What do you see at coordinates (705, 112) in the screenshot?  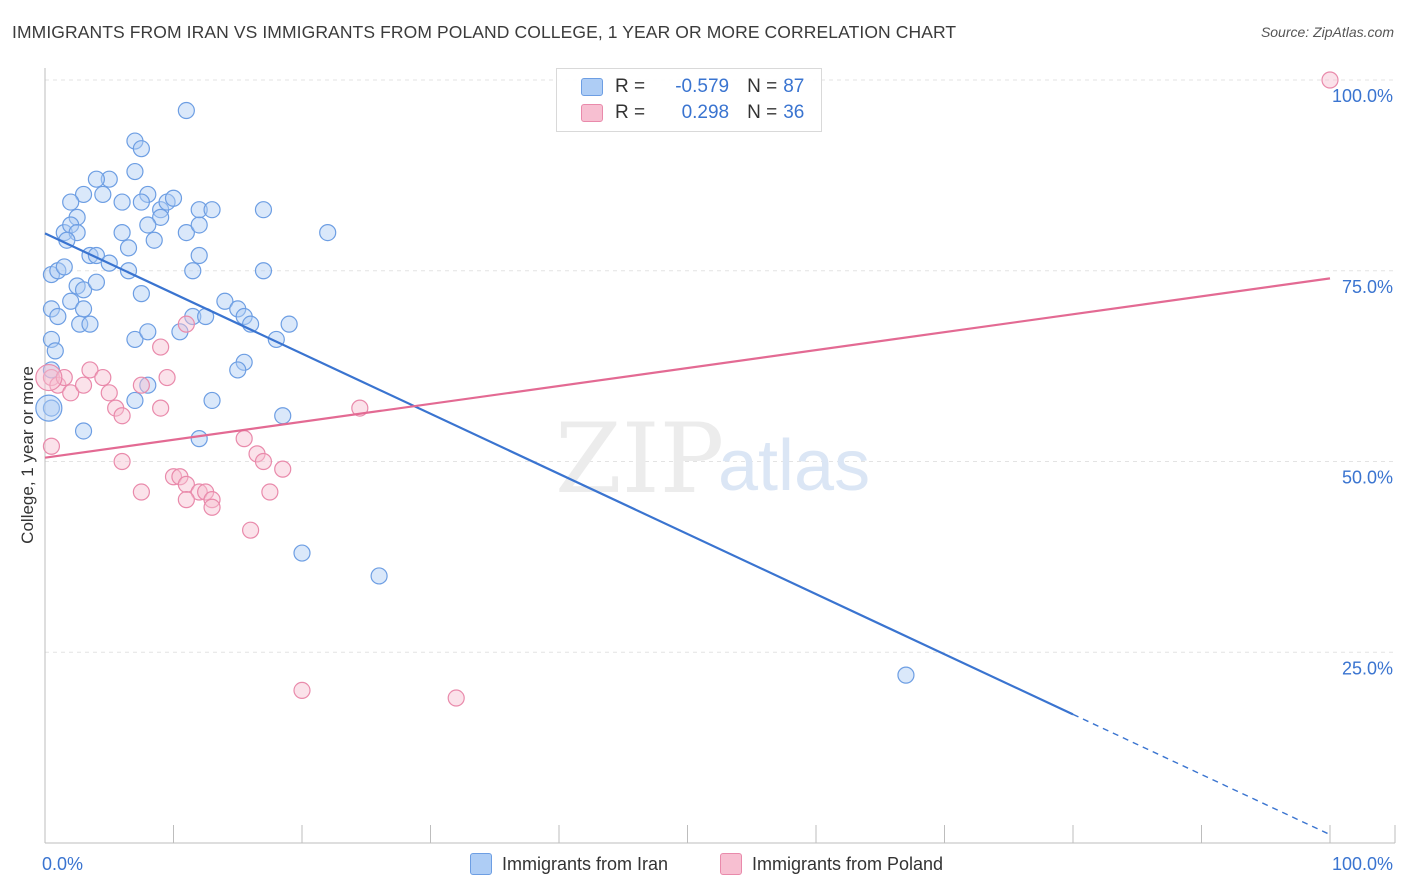 I see `legend-r-value-poland: 0.298` at bounding box center [705, 112].